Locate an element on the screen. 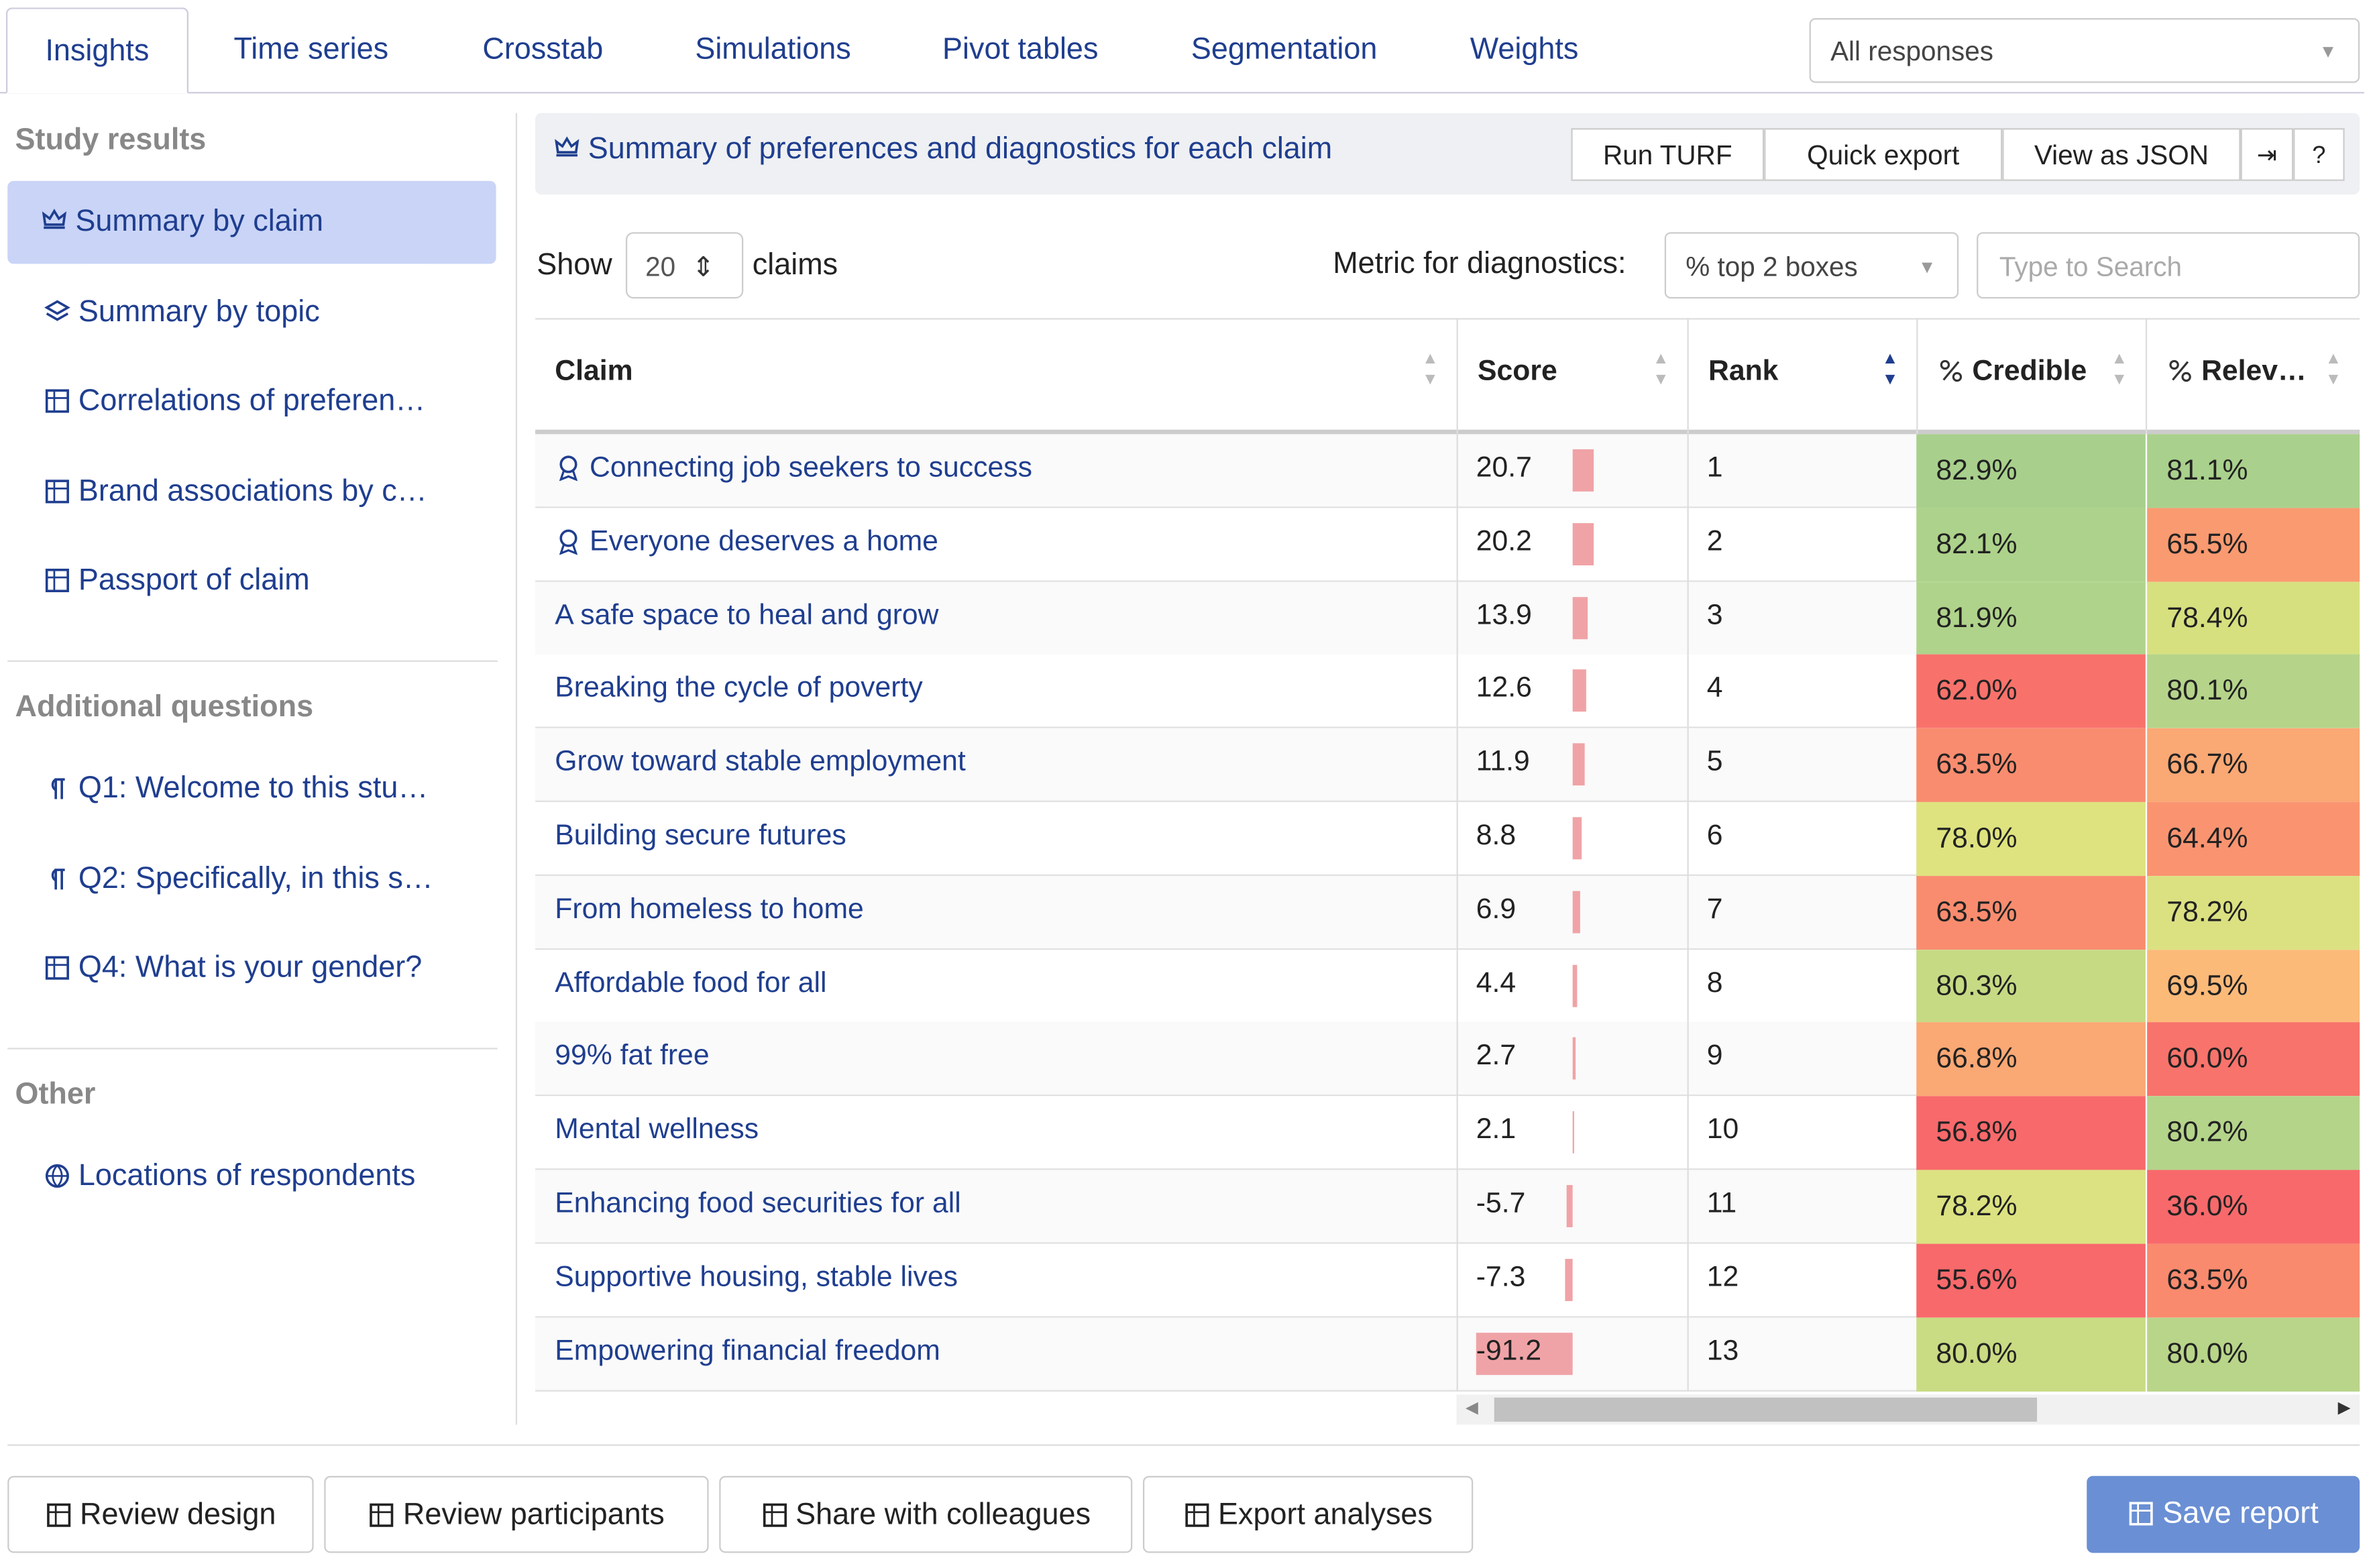  claim-cell: Everyone deserves a home is located at coordinates (746, 542).